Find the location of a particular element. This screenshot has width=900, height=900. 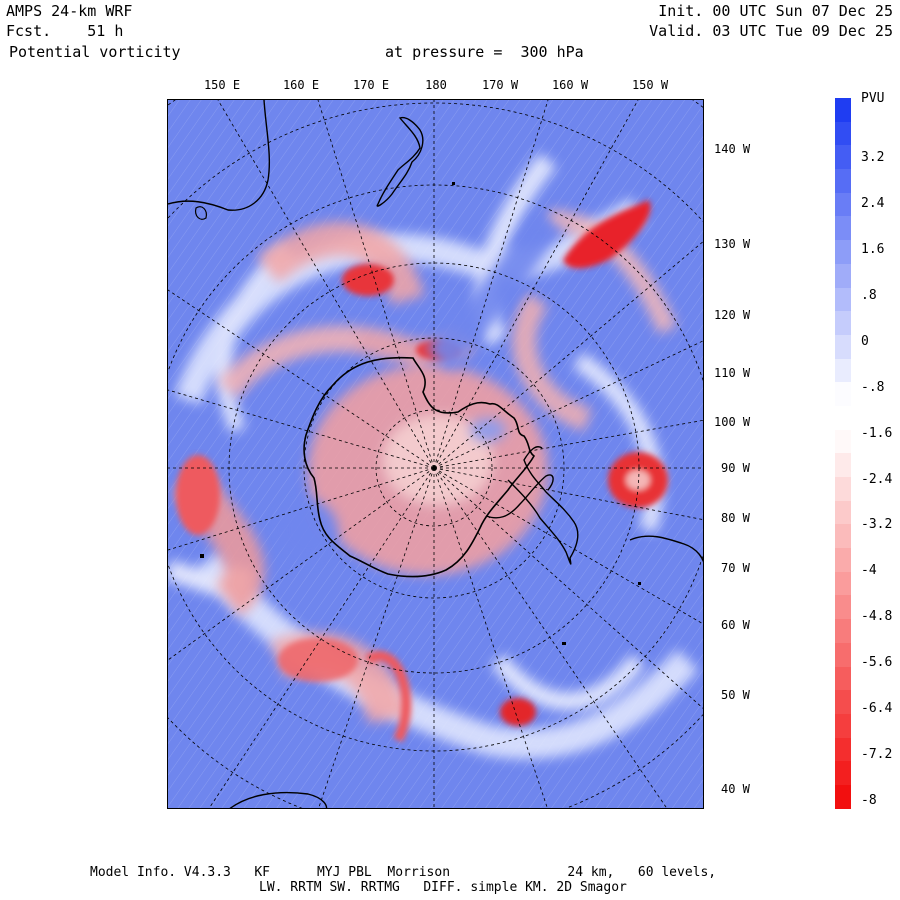

lon-label-right: 50 W is located at coordinates (735, 695).